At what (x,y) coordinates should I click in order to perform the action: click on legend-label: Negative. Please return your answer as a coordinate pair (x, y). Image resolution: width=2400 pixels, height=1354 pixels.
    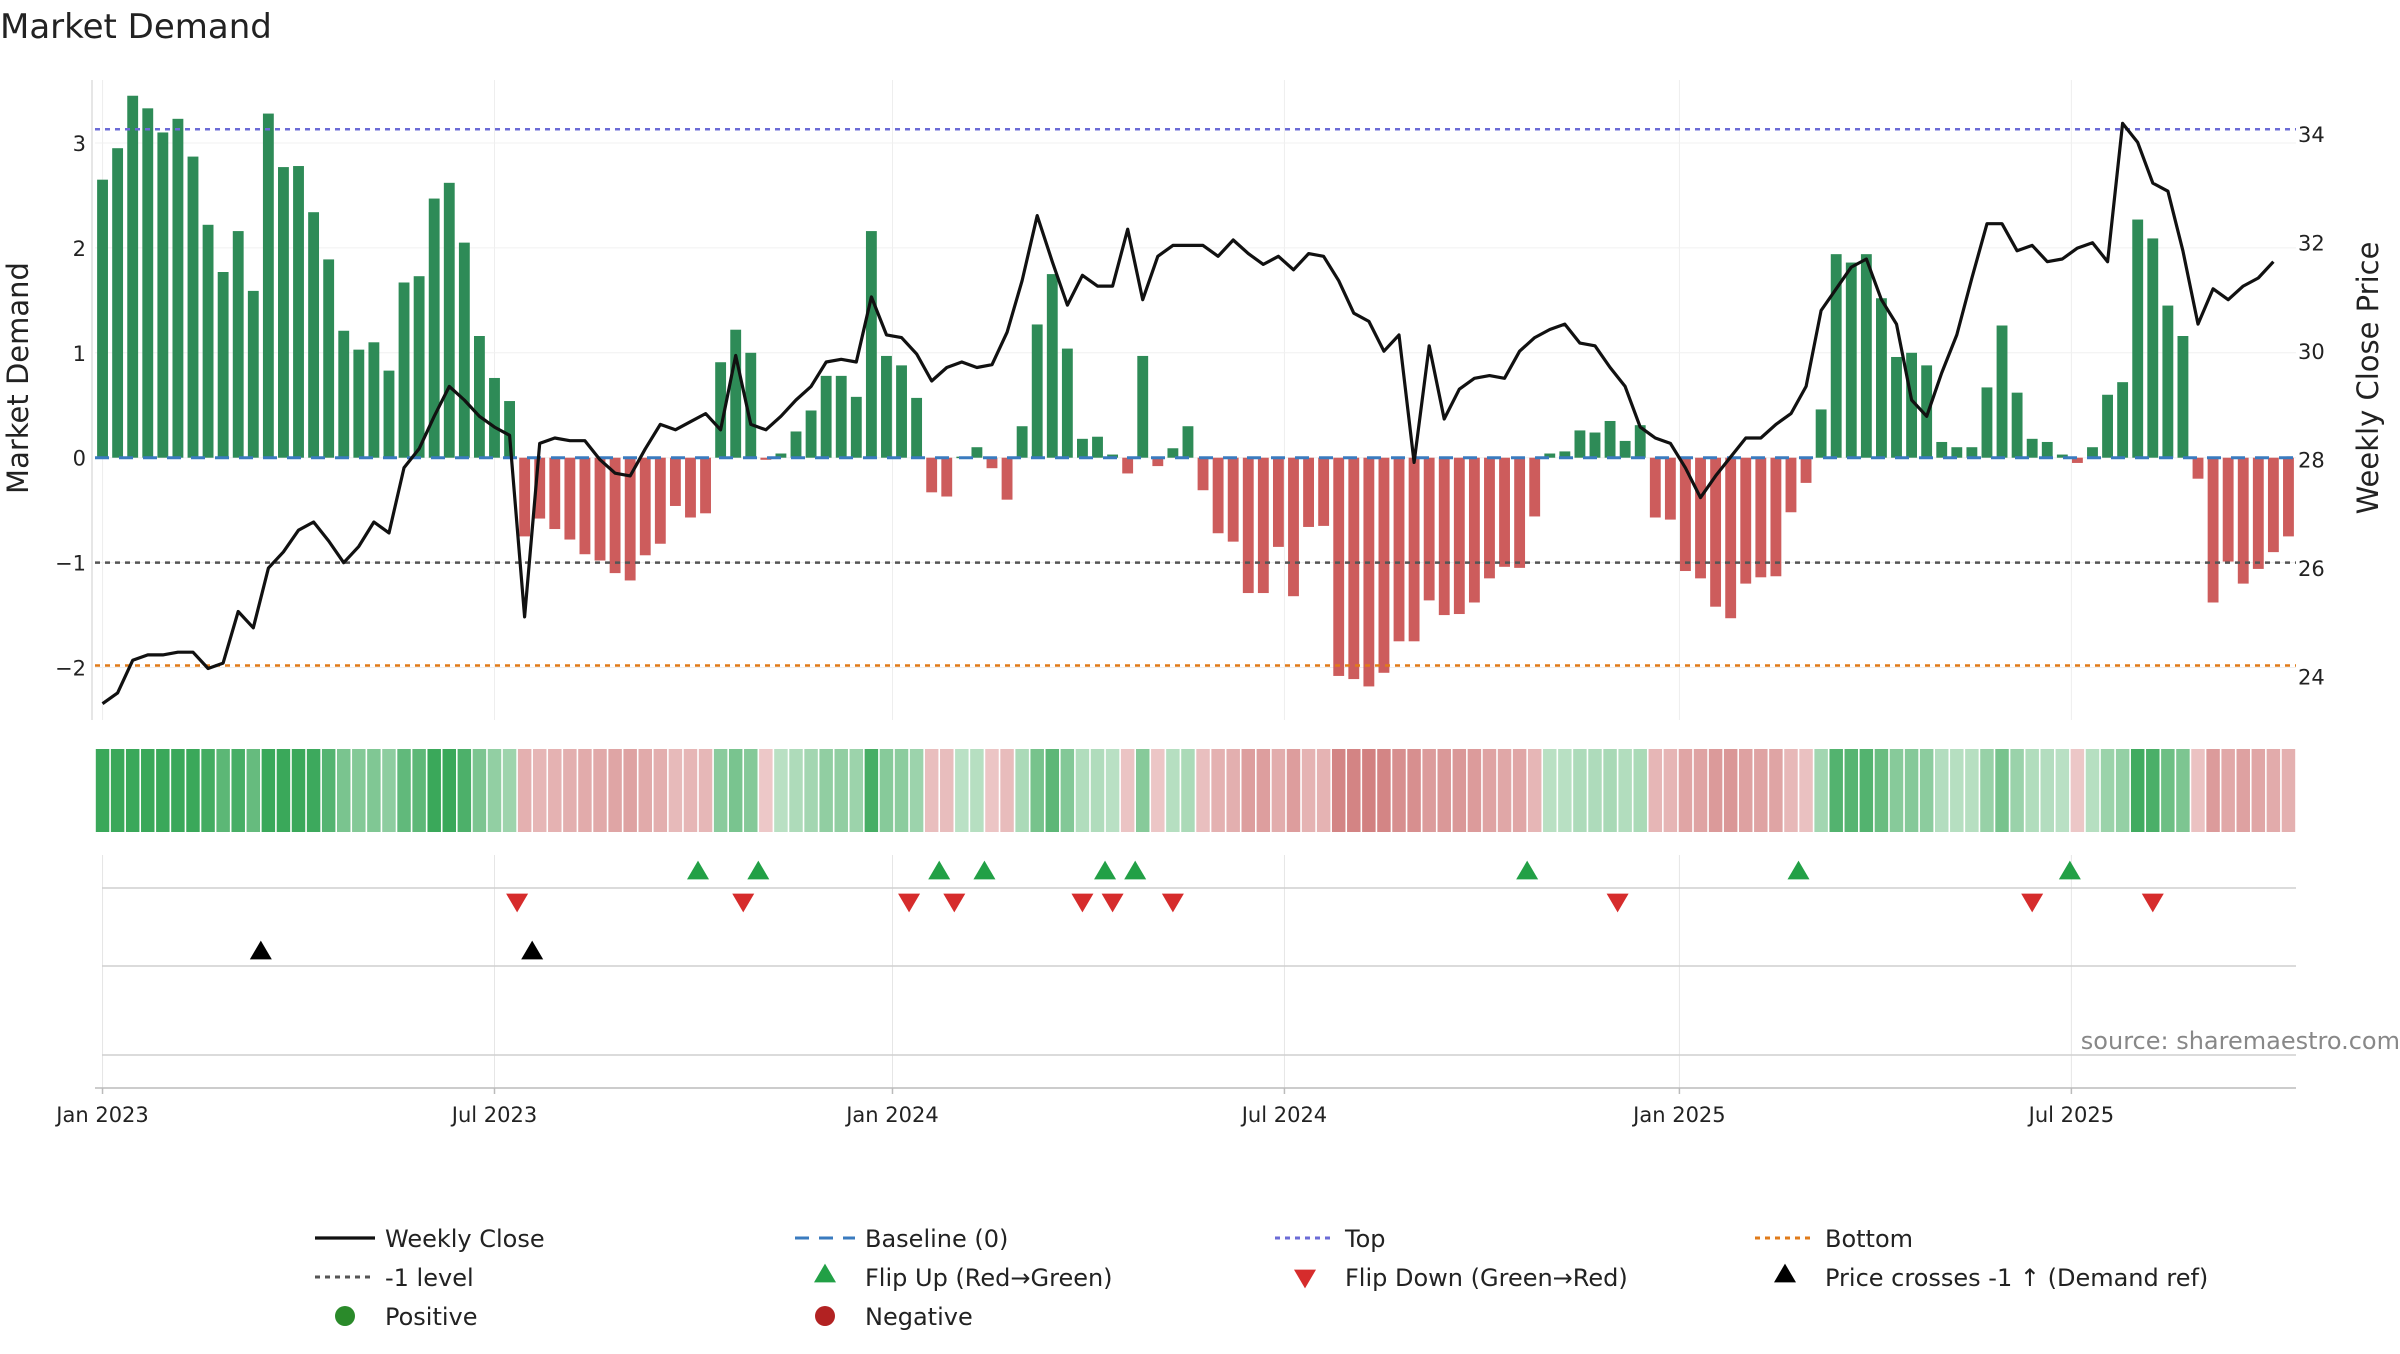
    Looking at the image, I should click on (919, 1317).